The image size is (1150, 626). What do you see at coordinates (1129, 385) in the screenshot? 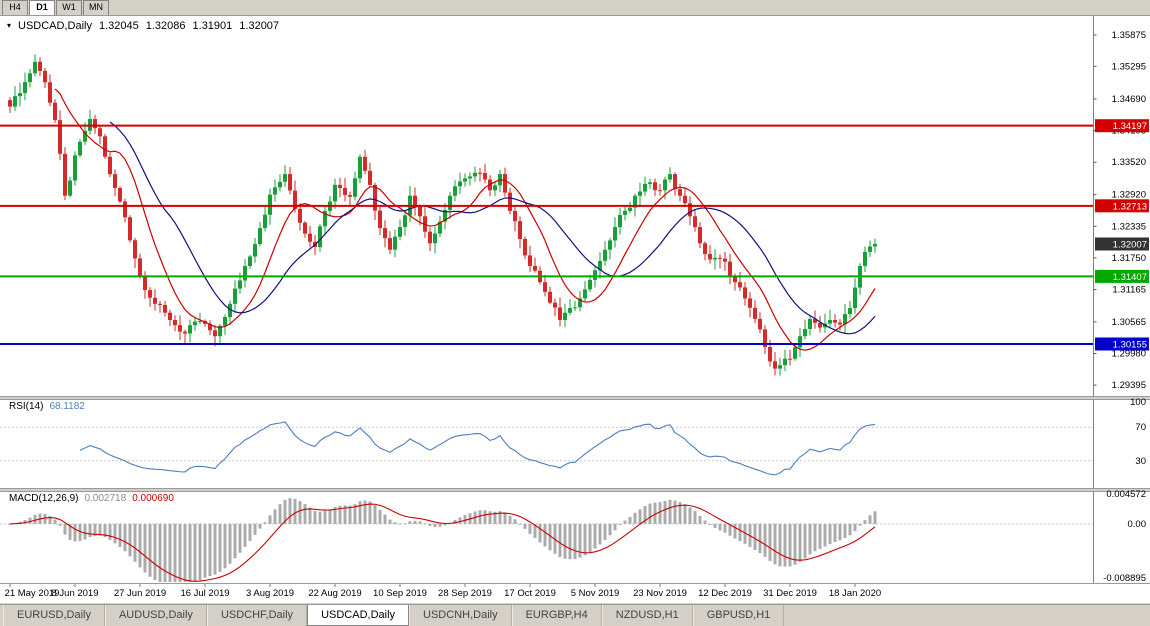
I see `svg-text: 1.29395` at bounding box center [1129, 385].